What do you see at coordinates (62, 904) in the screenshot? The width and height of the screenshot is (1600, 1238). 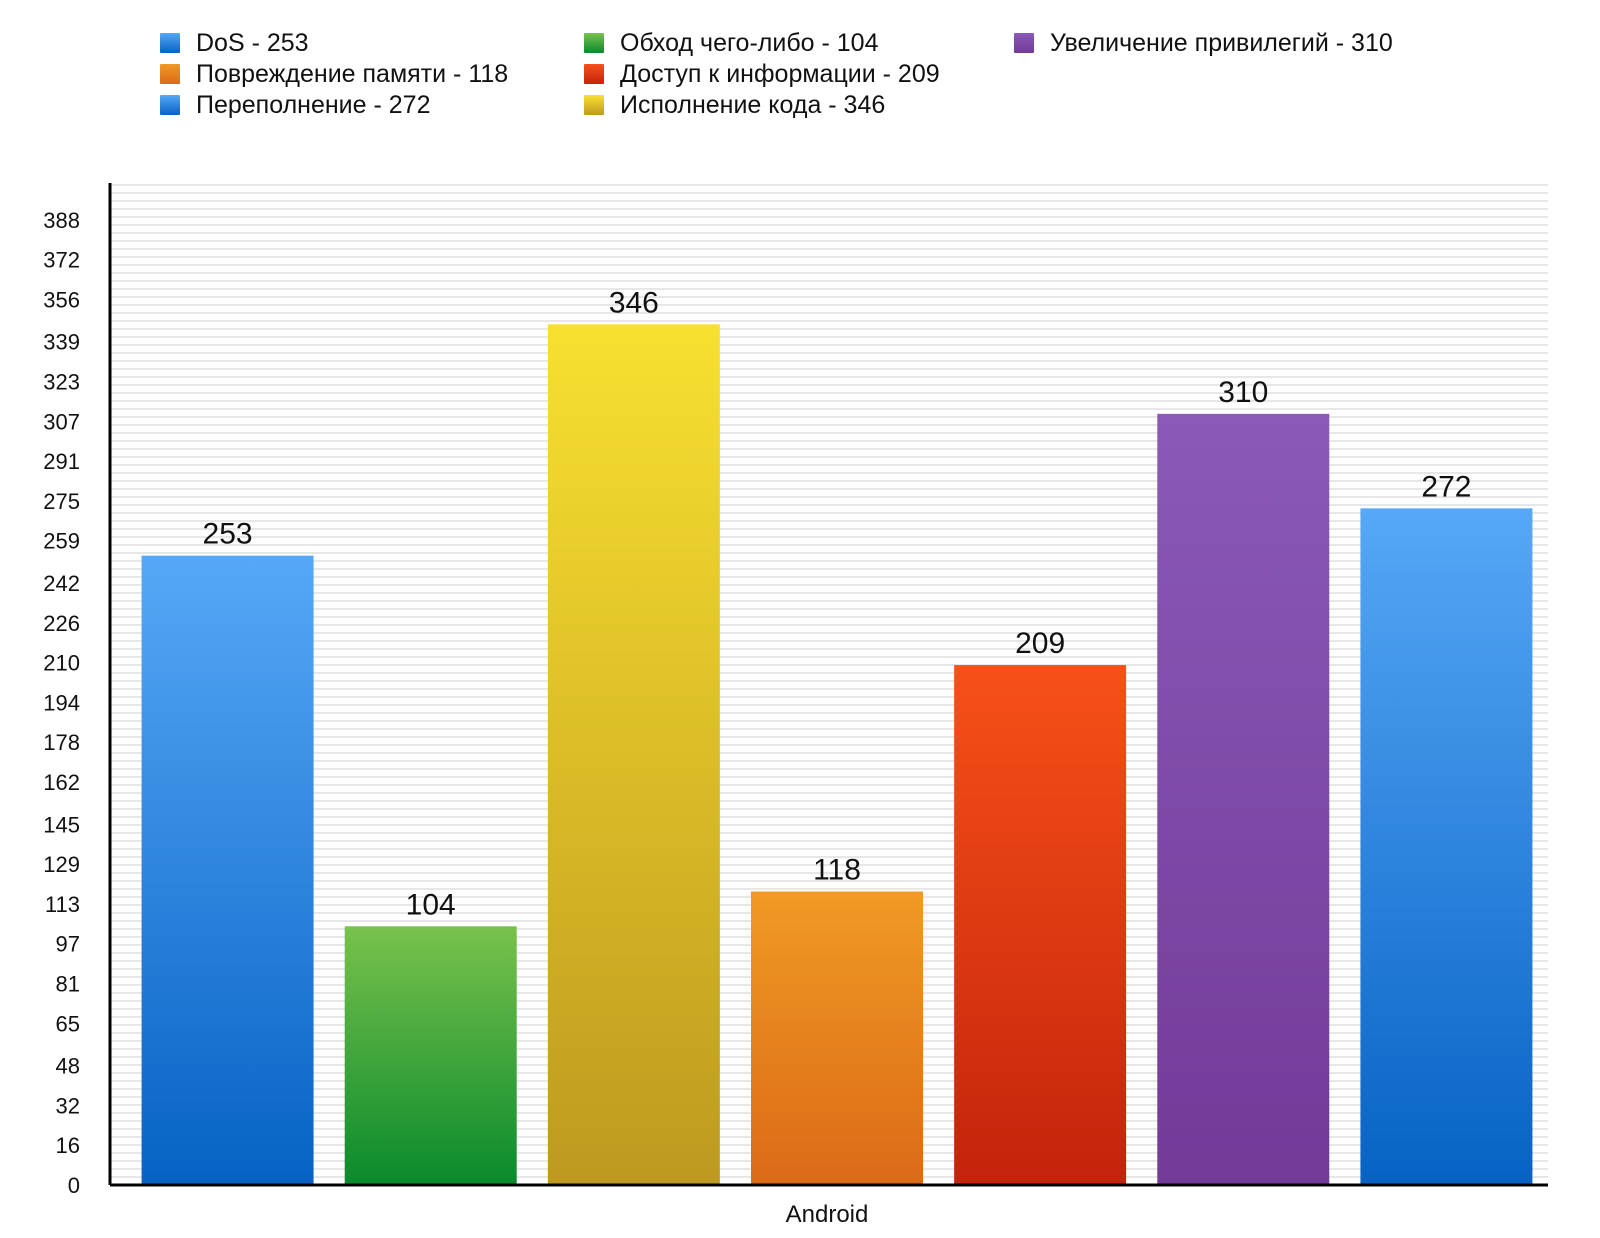 I see `y-tick-label: 113` at bounding box center [62, 904].